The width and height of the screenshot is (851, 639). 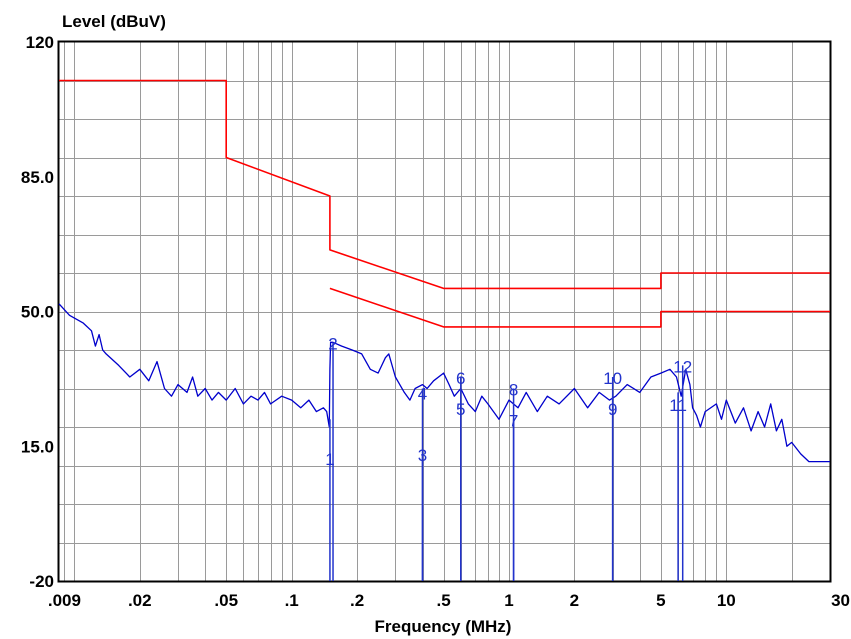 I want to click on y-tick-labels: 120 85.0 50.0 15.0 -20, so click(x=37, y=312).